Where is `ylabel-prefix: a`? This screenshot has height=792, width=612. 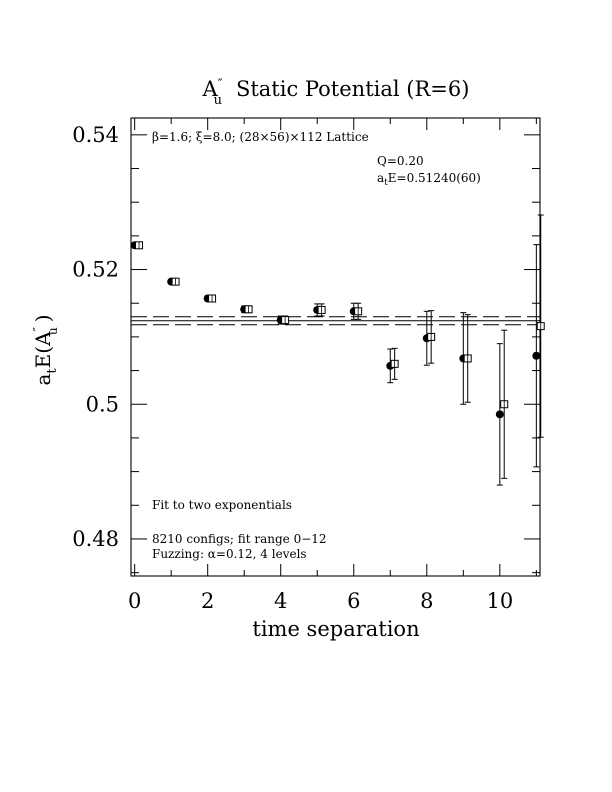
ylabel-prefix: a is located at coordinates (43, 380).